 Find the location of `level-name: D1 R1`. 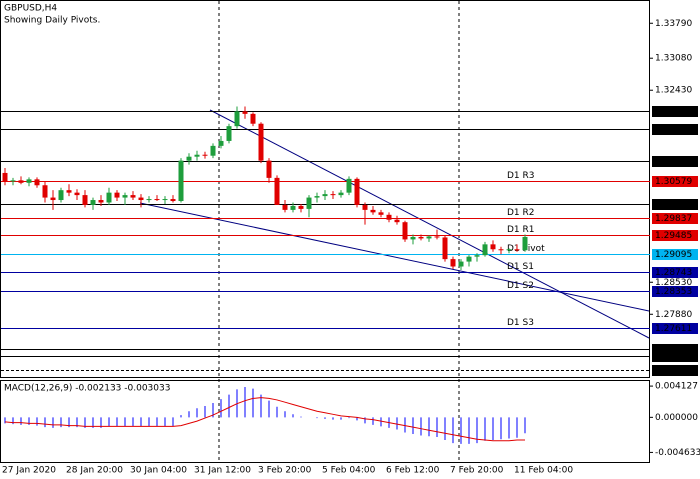

level-name: D1 R1 is located at coordinates (521, 230).